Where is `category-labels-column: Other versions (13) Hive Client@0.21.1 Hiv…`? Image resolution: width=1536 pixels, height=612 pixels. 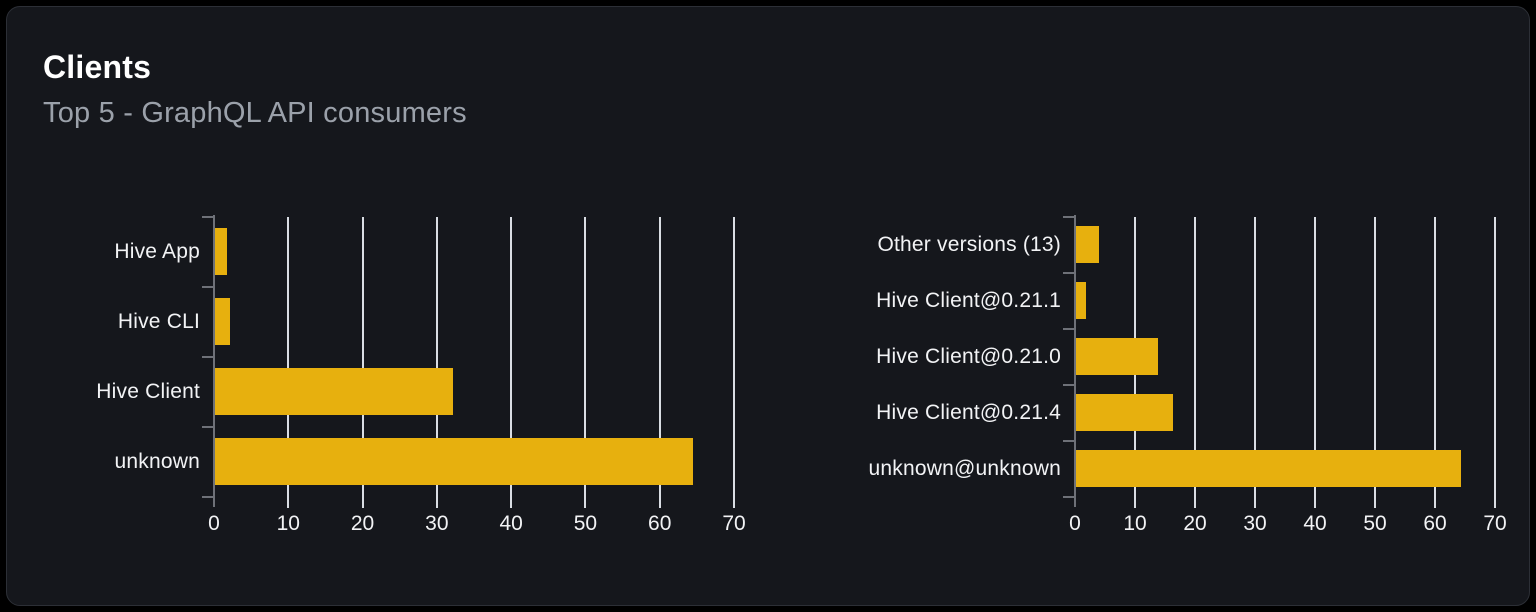
category-labels-column: Other versions (13) Hive Client@0.21.1 Hiv… is located at coordinates (915, 357).